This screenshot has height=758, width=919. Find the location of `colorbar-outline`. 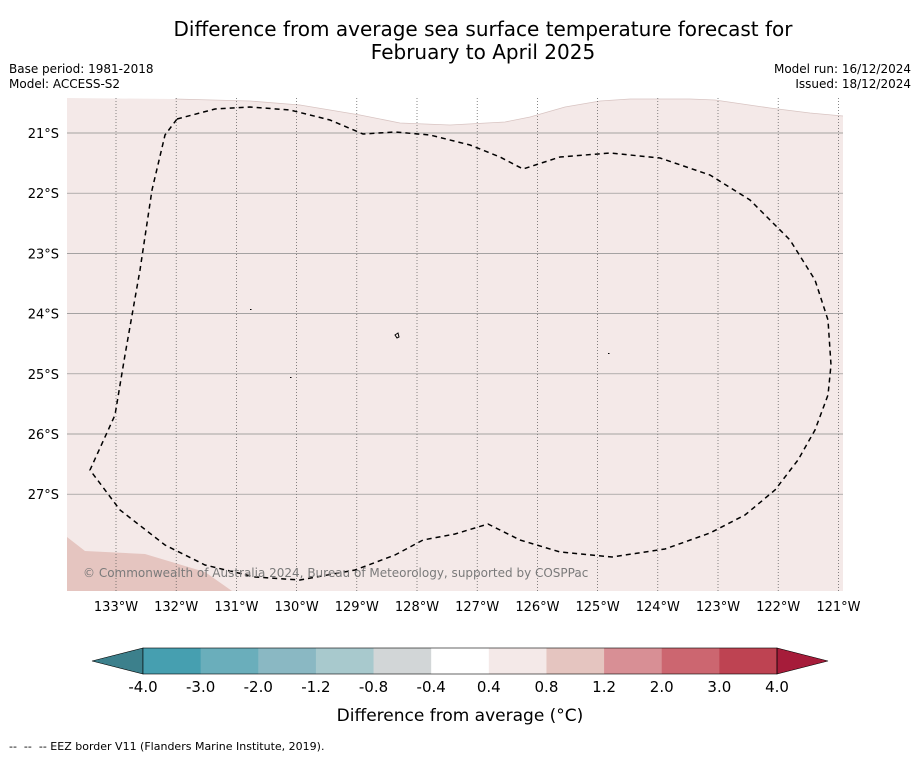

colorbar-outline is located at coordinates (460, 661).